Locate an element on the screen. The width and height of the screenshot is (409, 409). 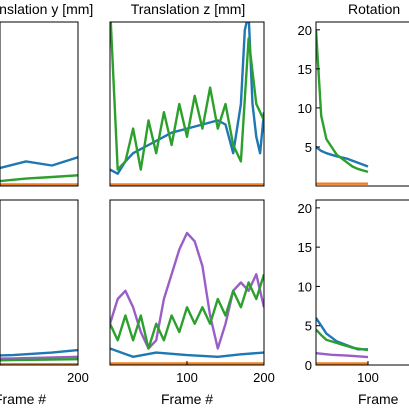
panel-6: 0 5 10 15 20 100 Frame is located at coordinates (353, 303).